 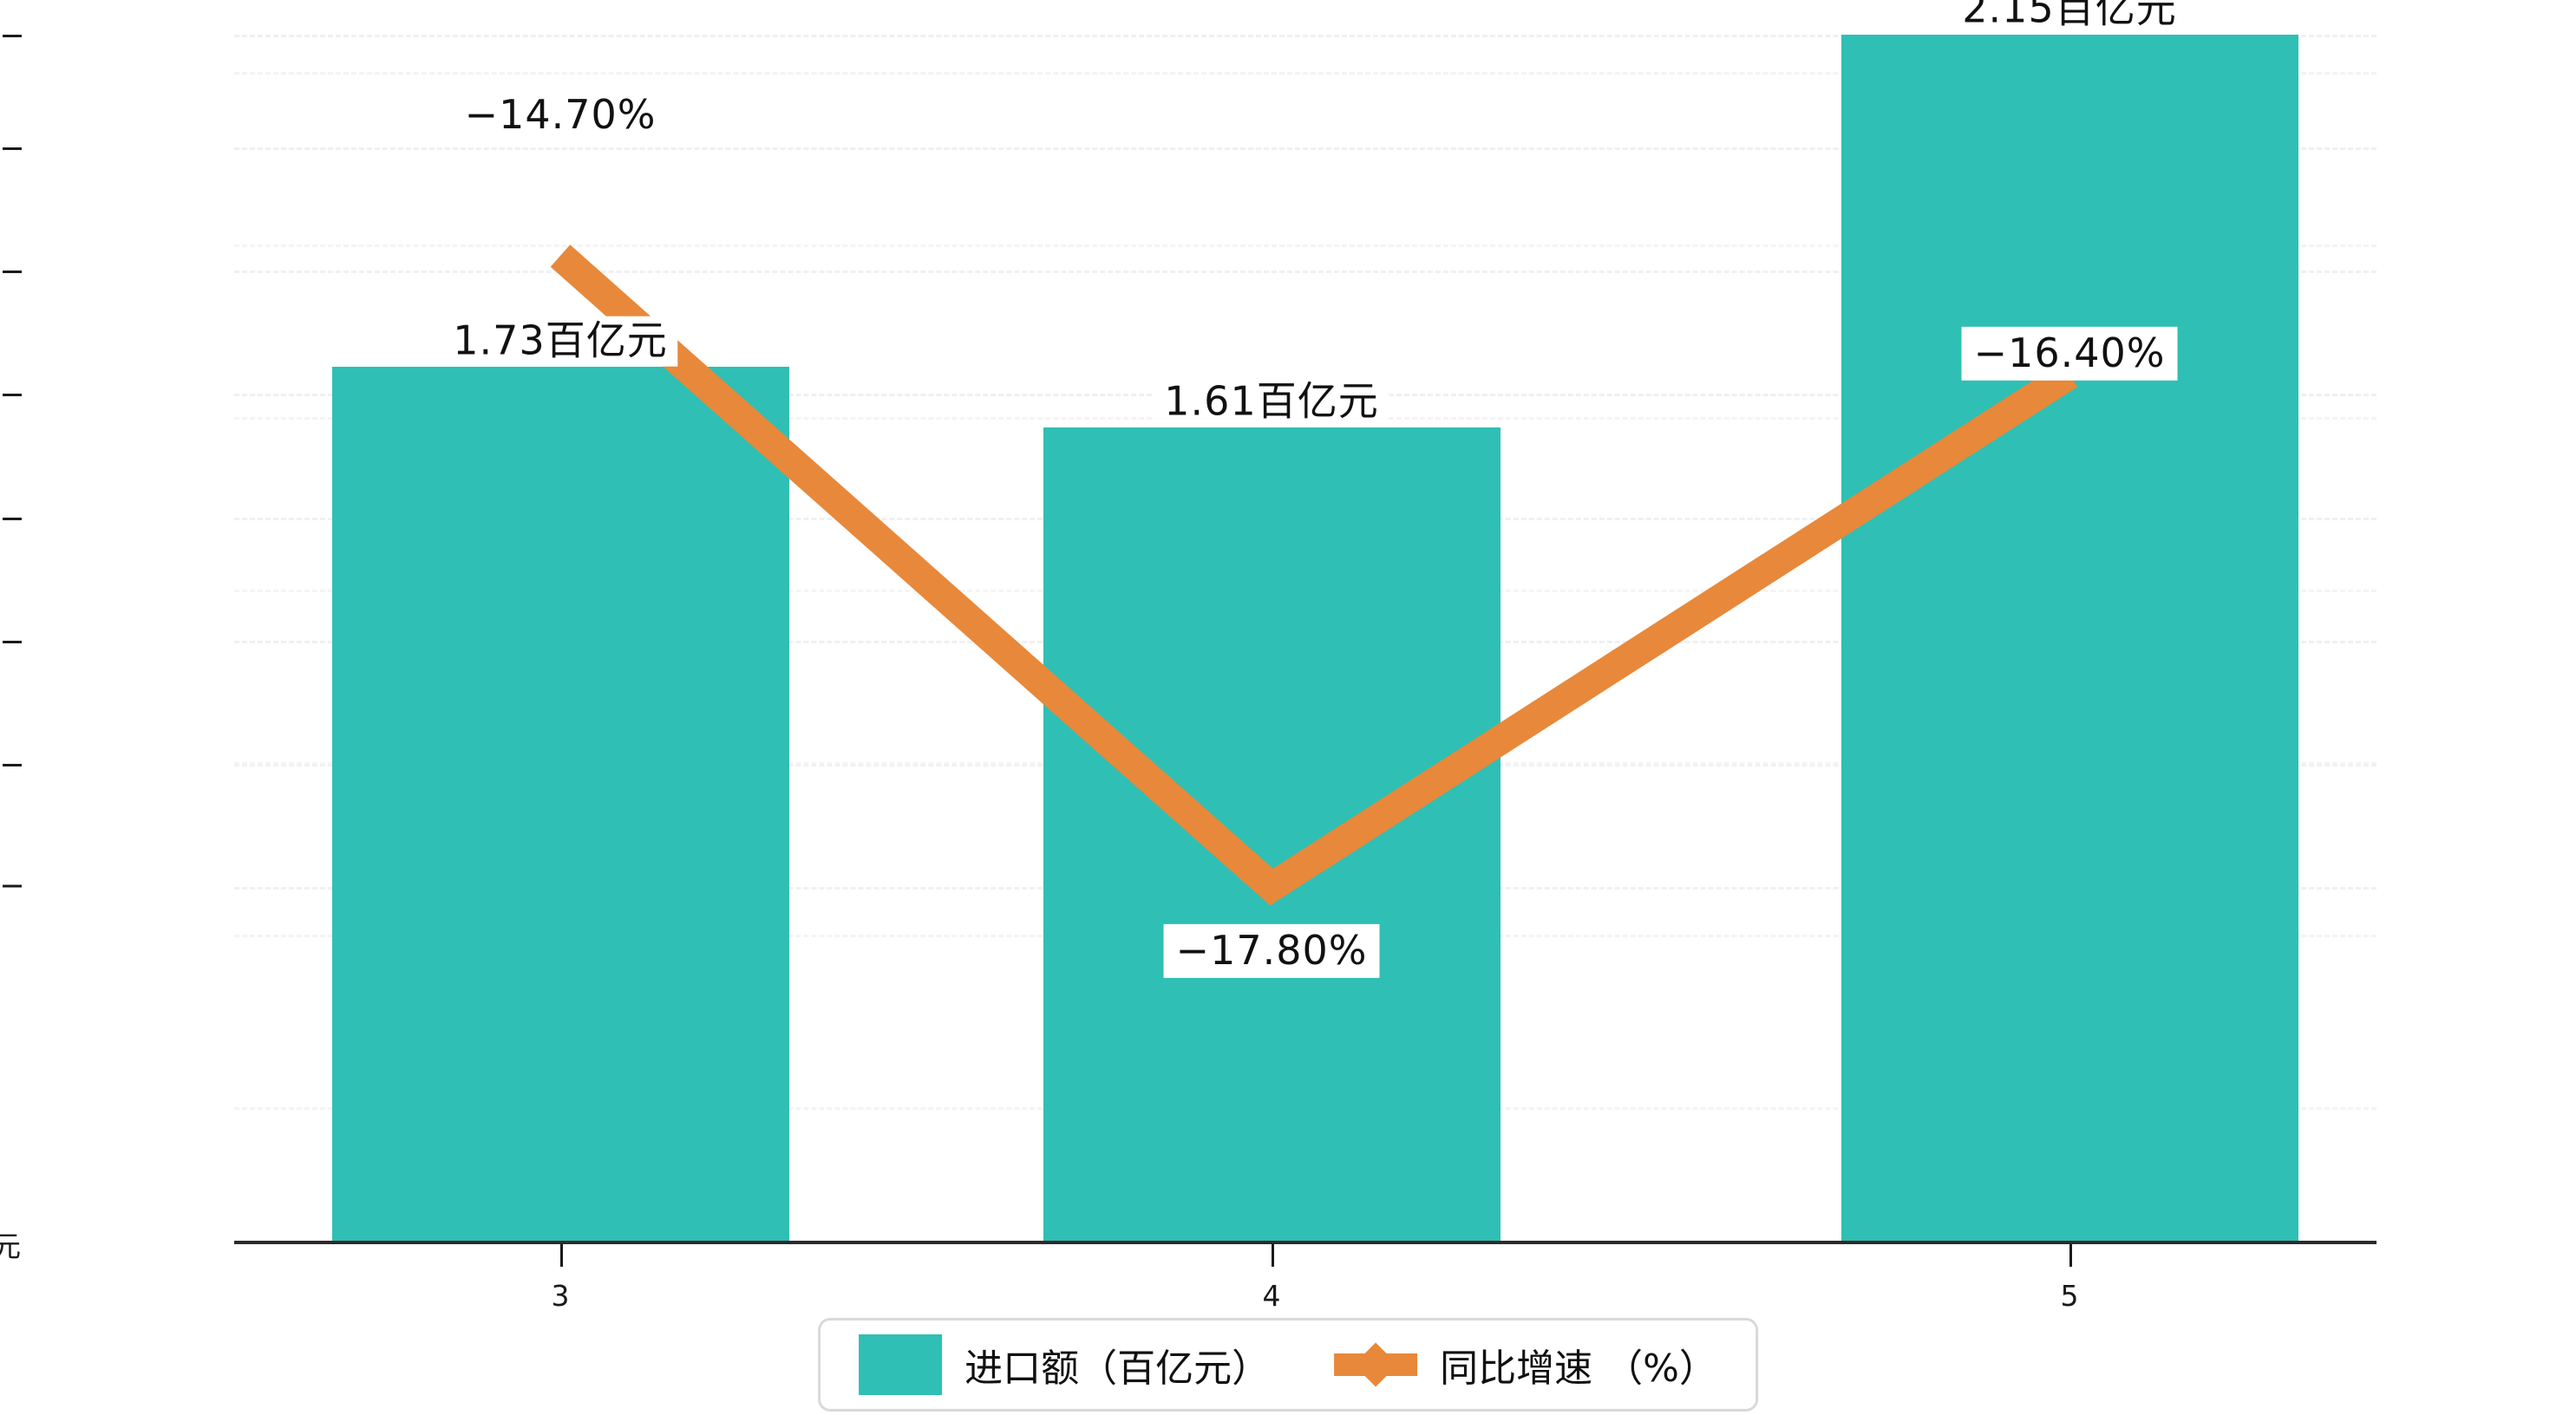 What do you see at coordinates (560, 1296) in the screenshot?
I see `x-axis-tick-label-3: 3` at bounding box center [560, 1296].